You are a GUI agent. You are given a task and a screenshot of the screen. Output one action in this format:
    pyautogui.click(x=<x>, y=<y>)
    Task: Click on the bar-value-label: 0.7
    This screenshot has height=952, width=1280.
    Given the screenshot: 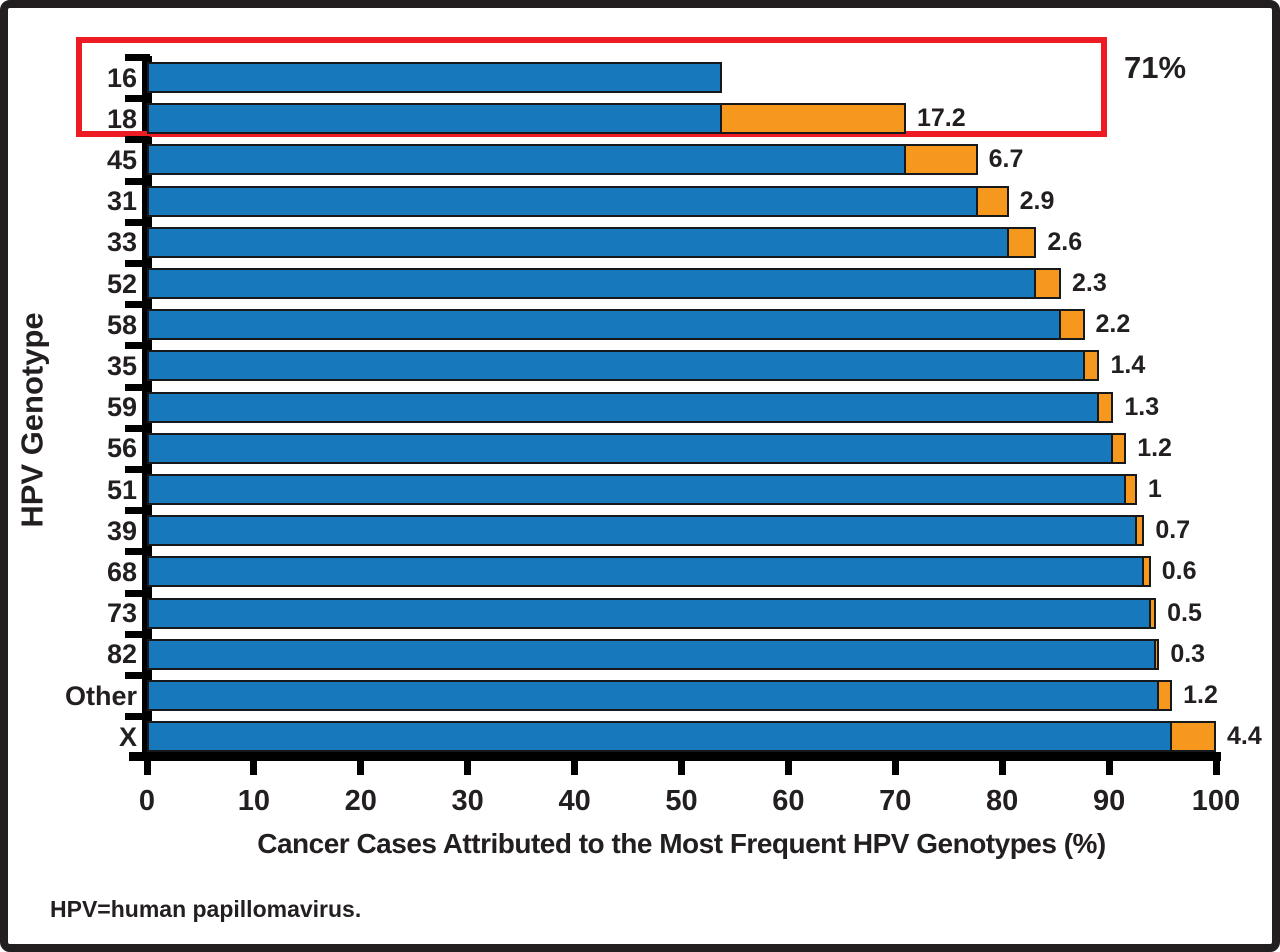 What is the action you would take?
    pyautogui.click(x=1173, y=530)
    